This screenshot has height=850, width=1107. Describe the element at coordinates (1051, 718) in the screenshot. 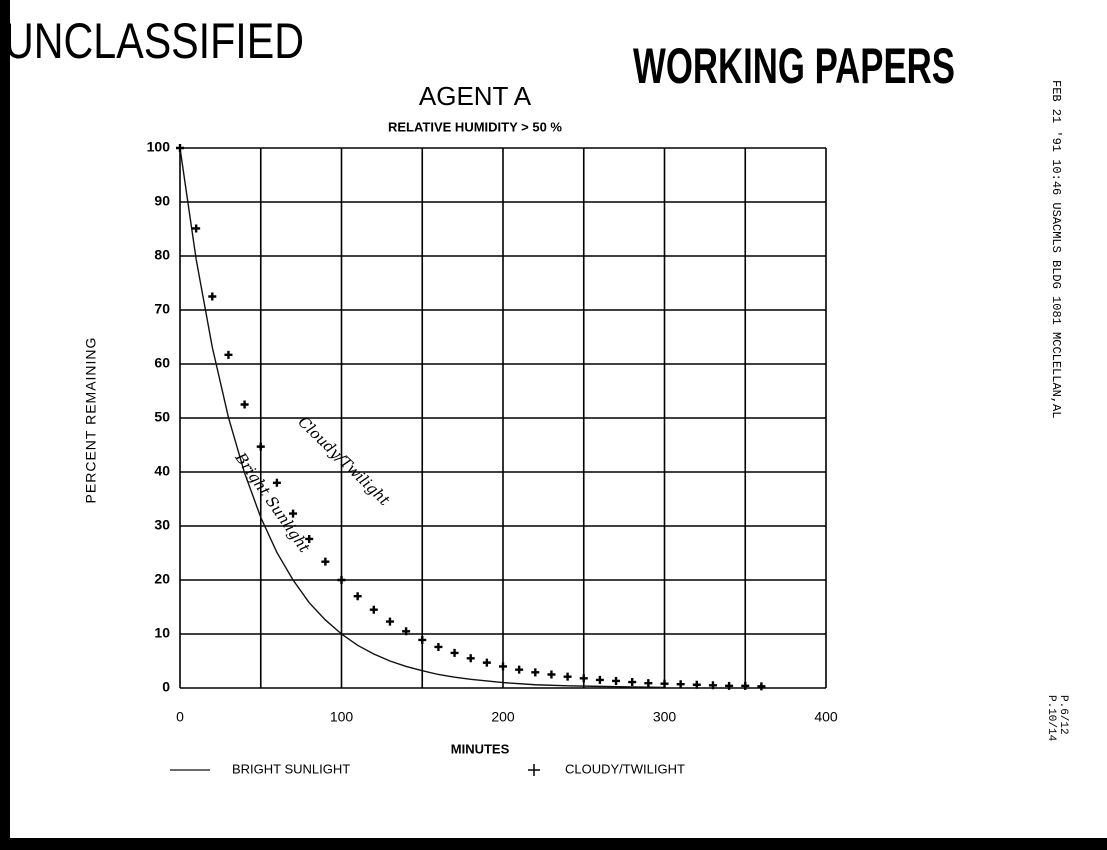

I see `page-number: P.10/14` at that location.